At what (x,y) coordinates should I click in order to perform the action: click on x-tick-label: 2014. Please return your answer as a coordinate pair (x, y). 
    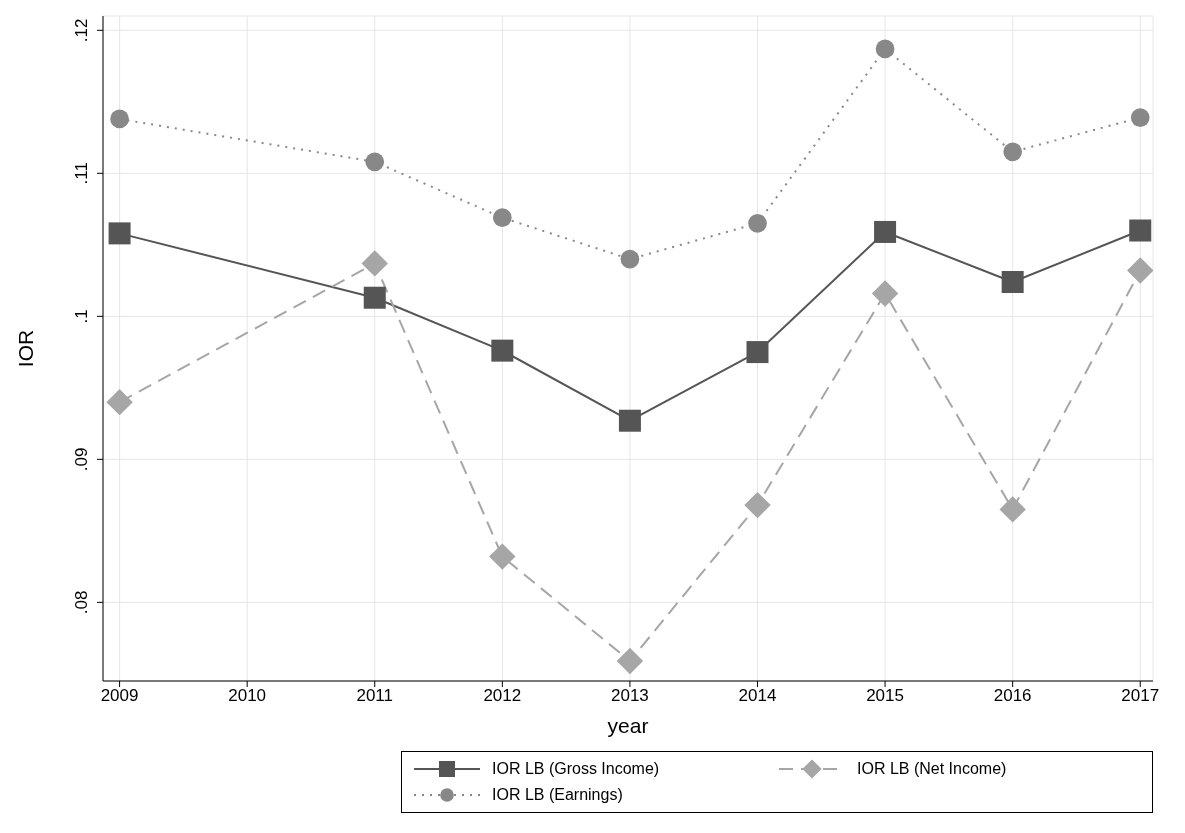
    Looking at the image, I should click on (757, 696).